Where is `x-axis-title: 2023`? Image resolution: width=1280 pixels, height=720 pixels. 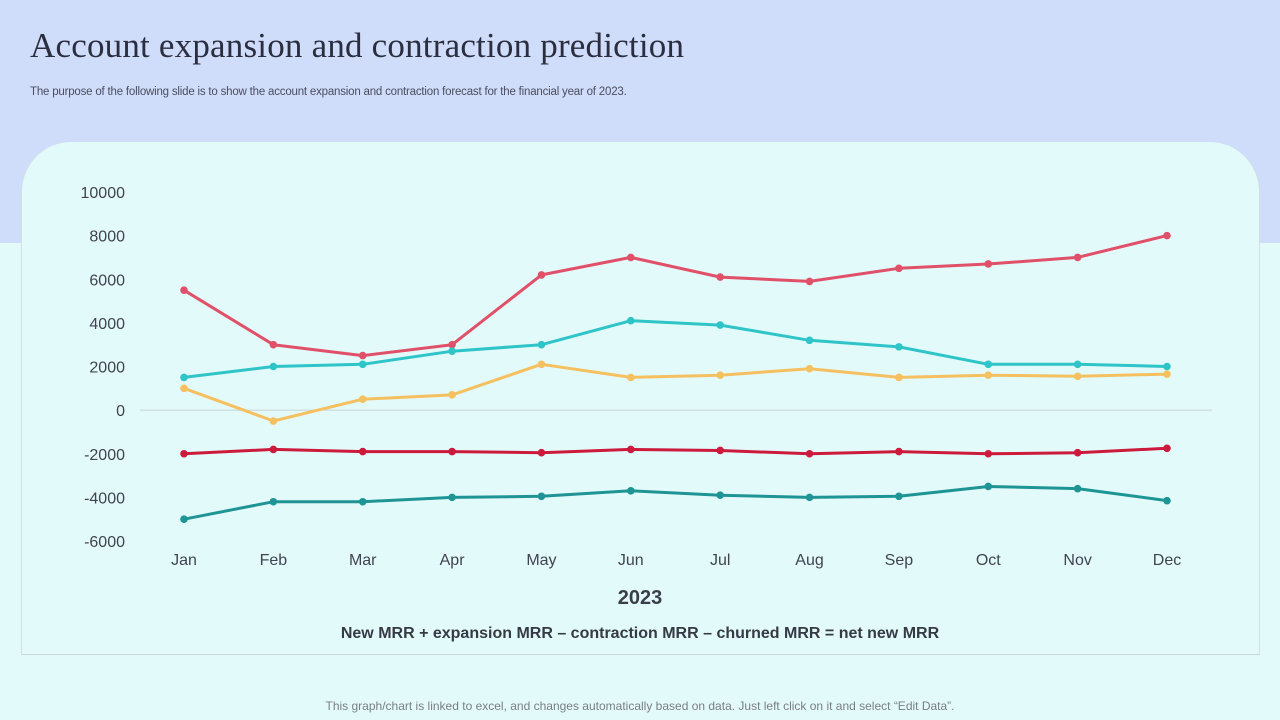
x-axis-title: 2023 is located at coordinates (640, 598).